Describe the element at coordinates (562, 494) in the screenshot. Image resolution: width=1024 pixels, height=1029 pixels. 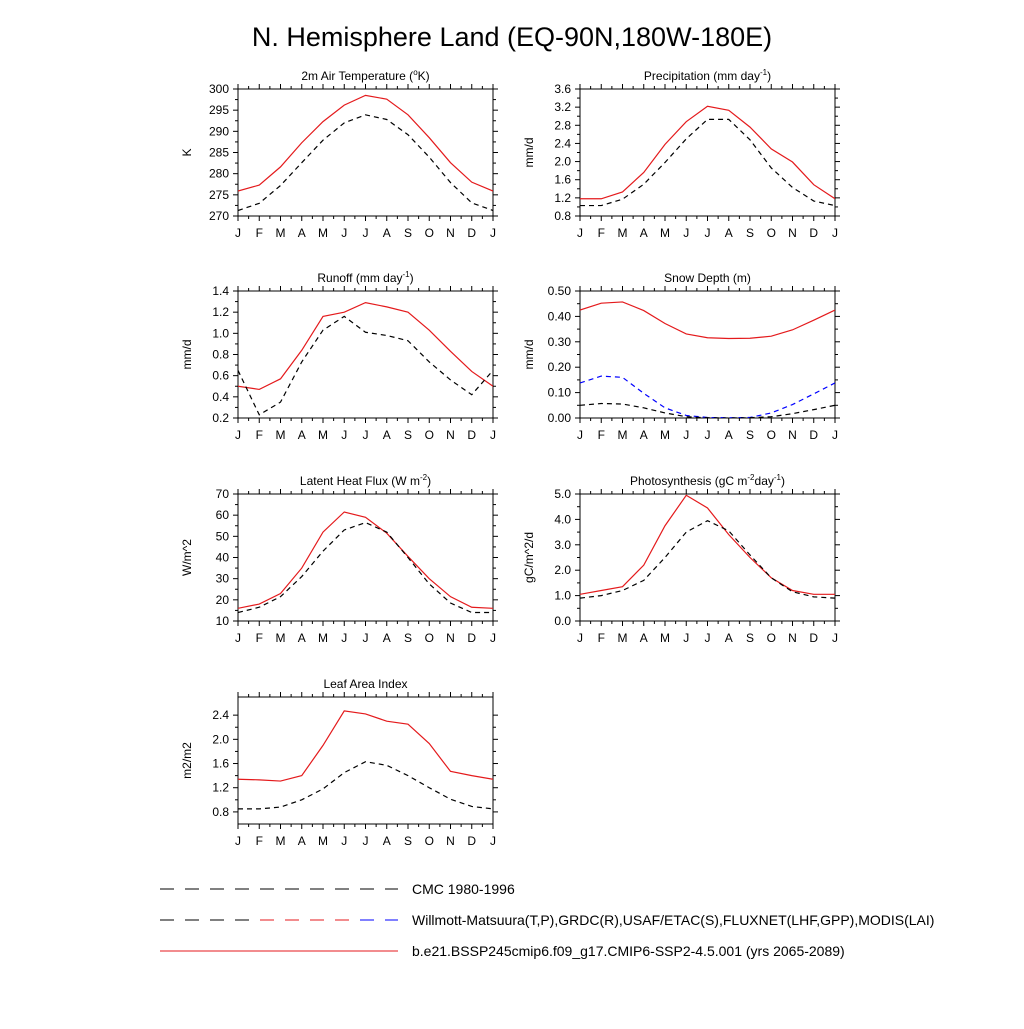
I see `y-tick-label: 5.0` at that location.